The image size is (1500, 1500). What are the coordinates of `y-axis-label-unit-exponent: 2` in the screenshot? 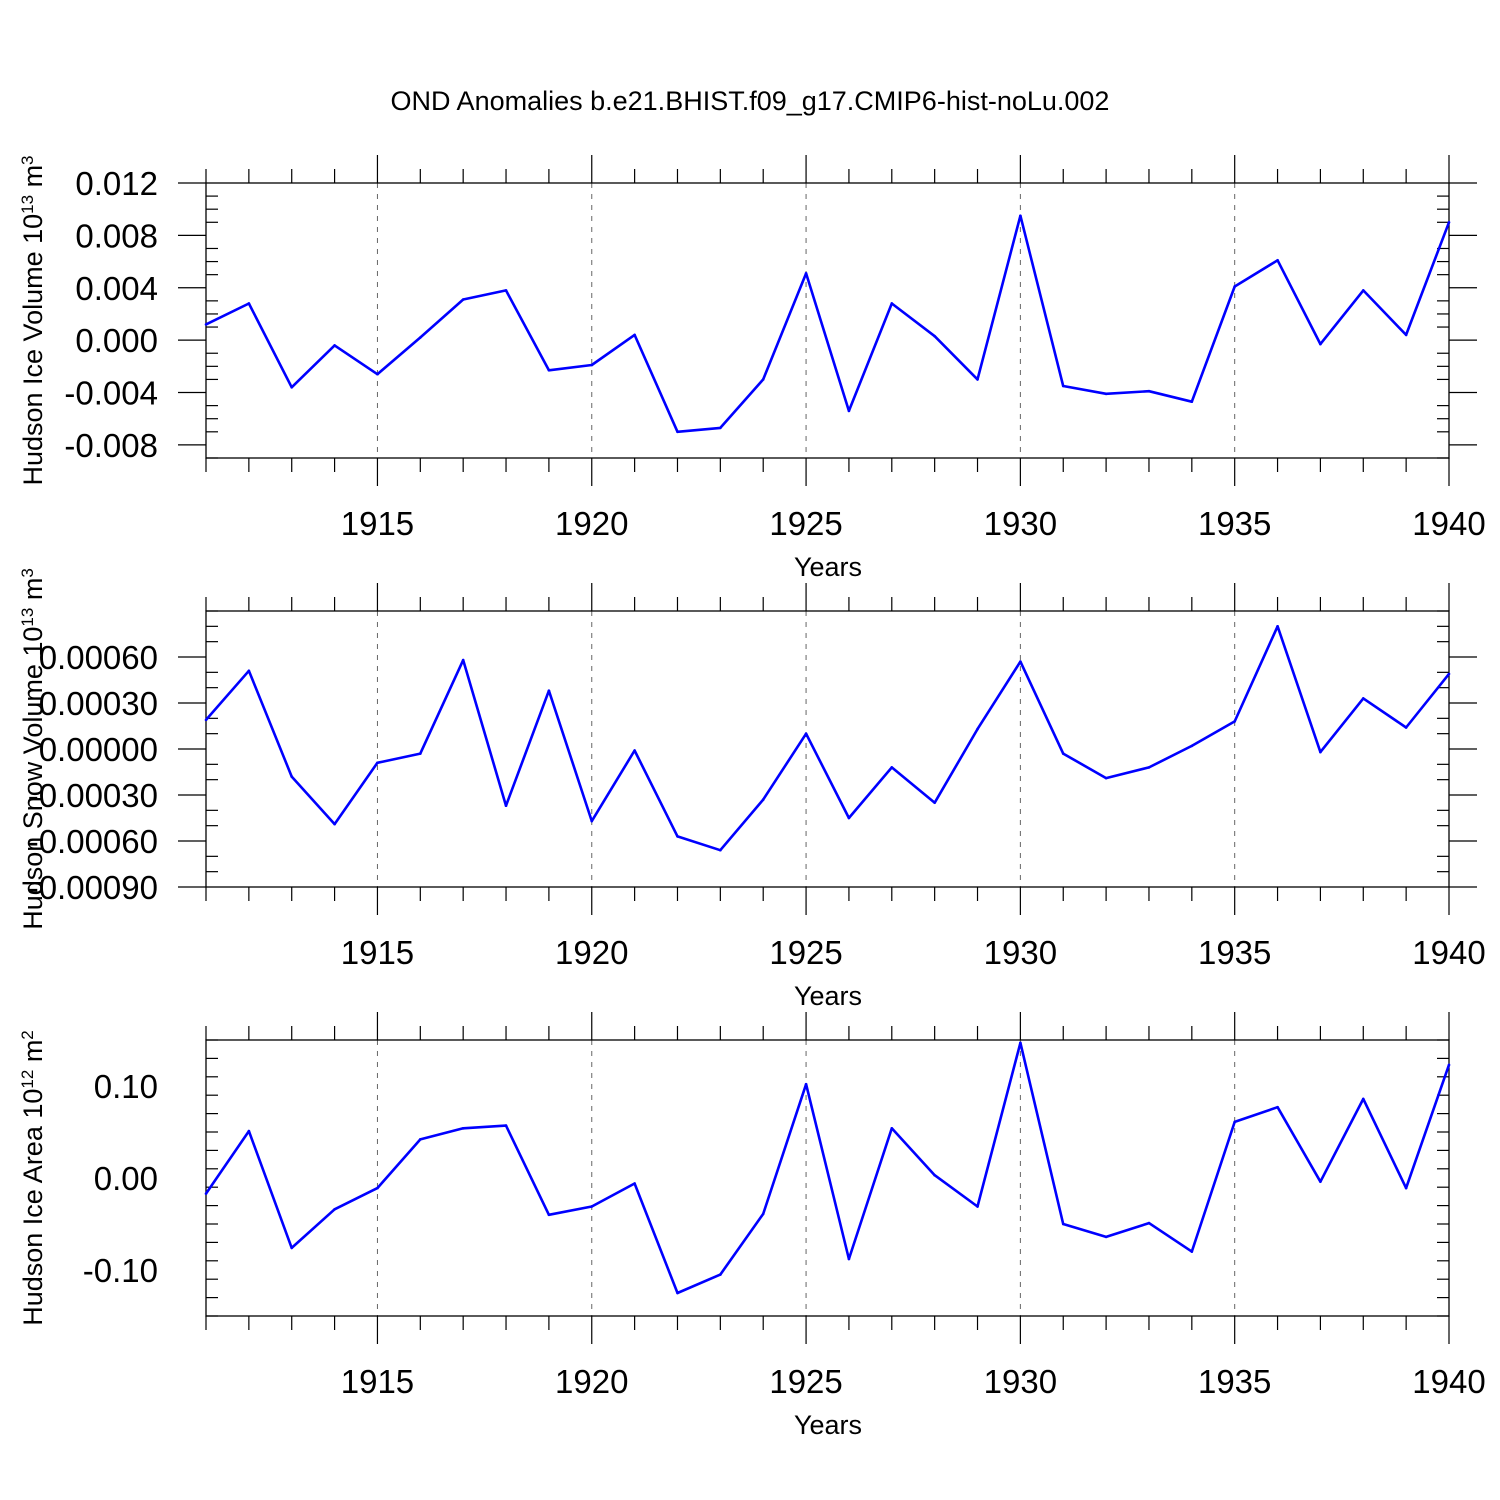 It's located at (27, 1034).